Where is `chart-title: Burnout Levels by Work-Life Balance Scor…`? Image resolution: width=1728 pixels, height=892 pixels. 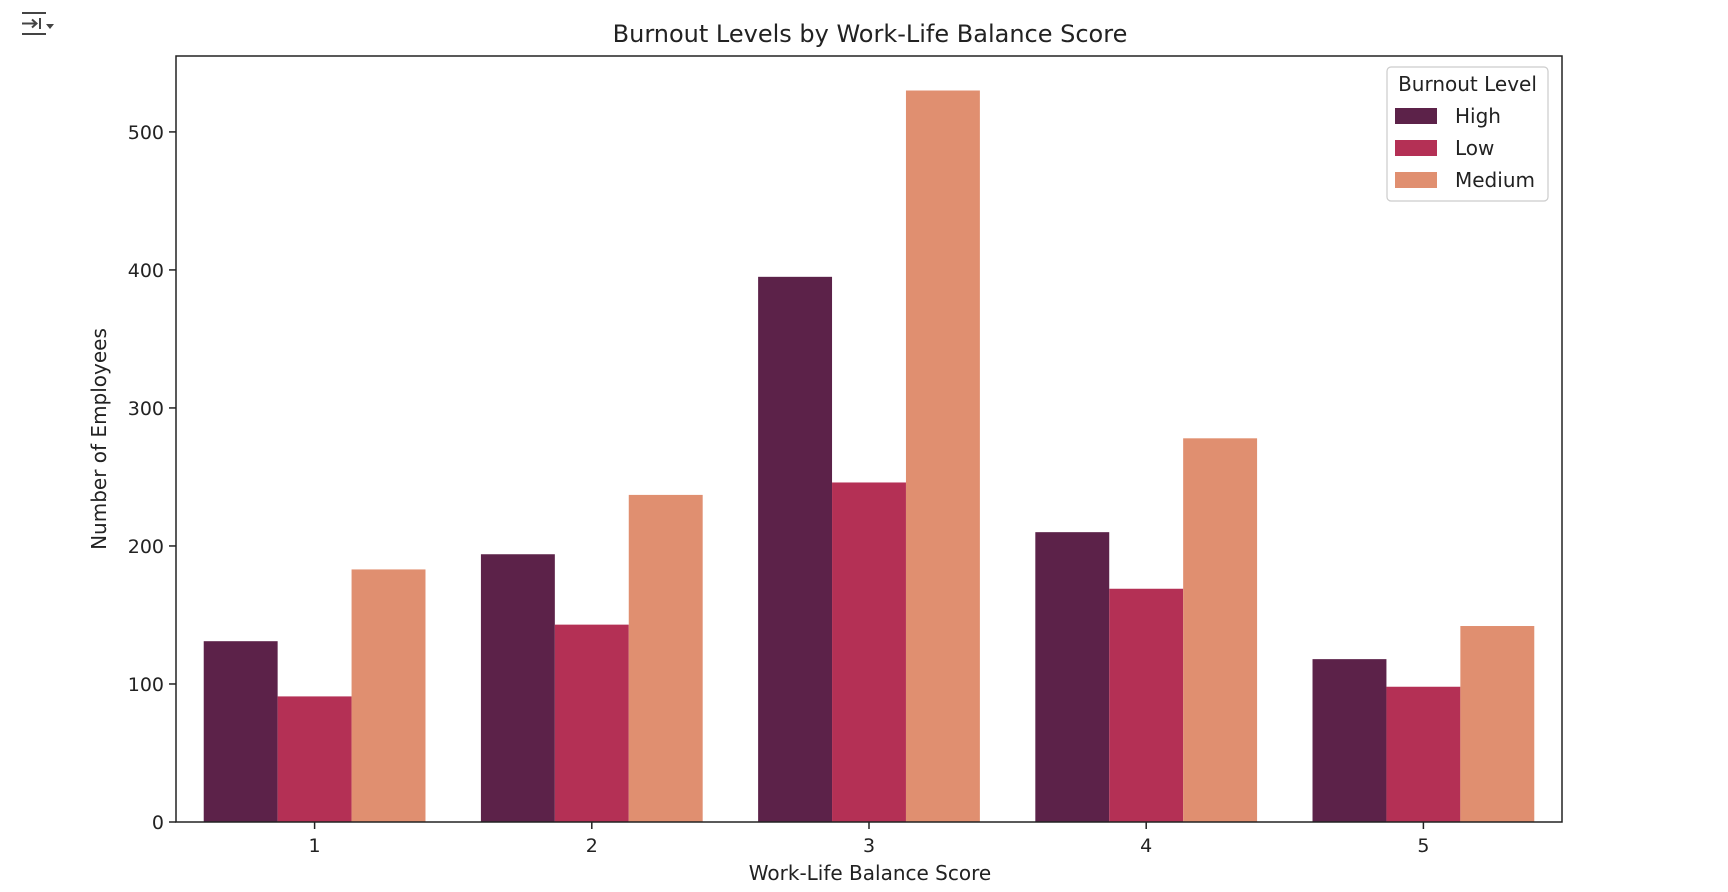 chart-title: Burnout Levels by Work-Life Balance Scor… is located at coordinates (870, 34).